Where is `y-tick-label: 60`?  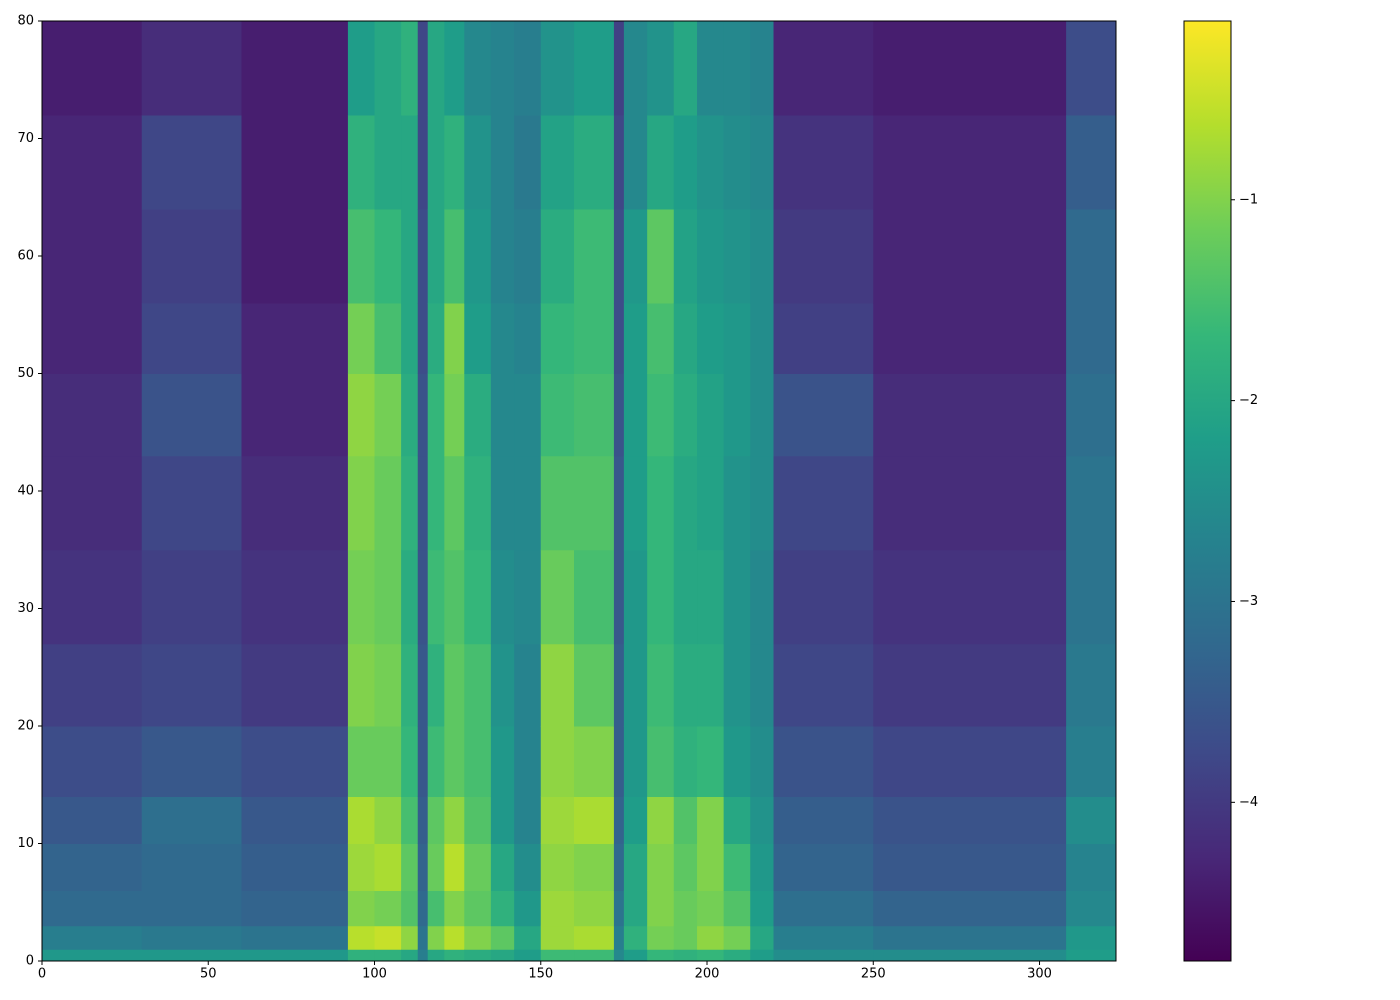
y-tick-label: 60 is located at coordinates (25, 256).